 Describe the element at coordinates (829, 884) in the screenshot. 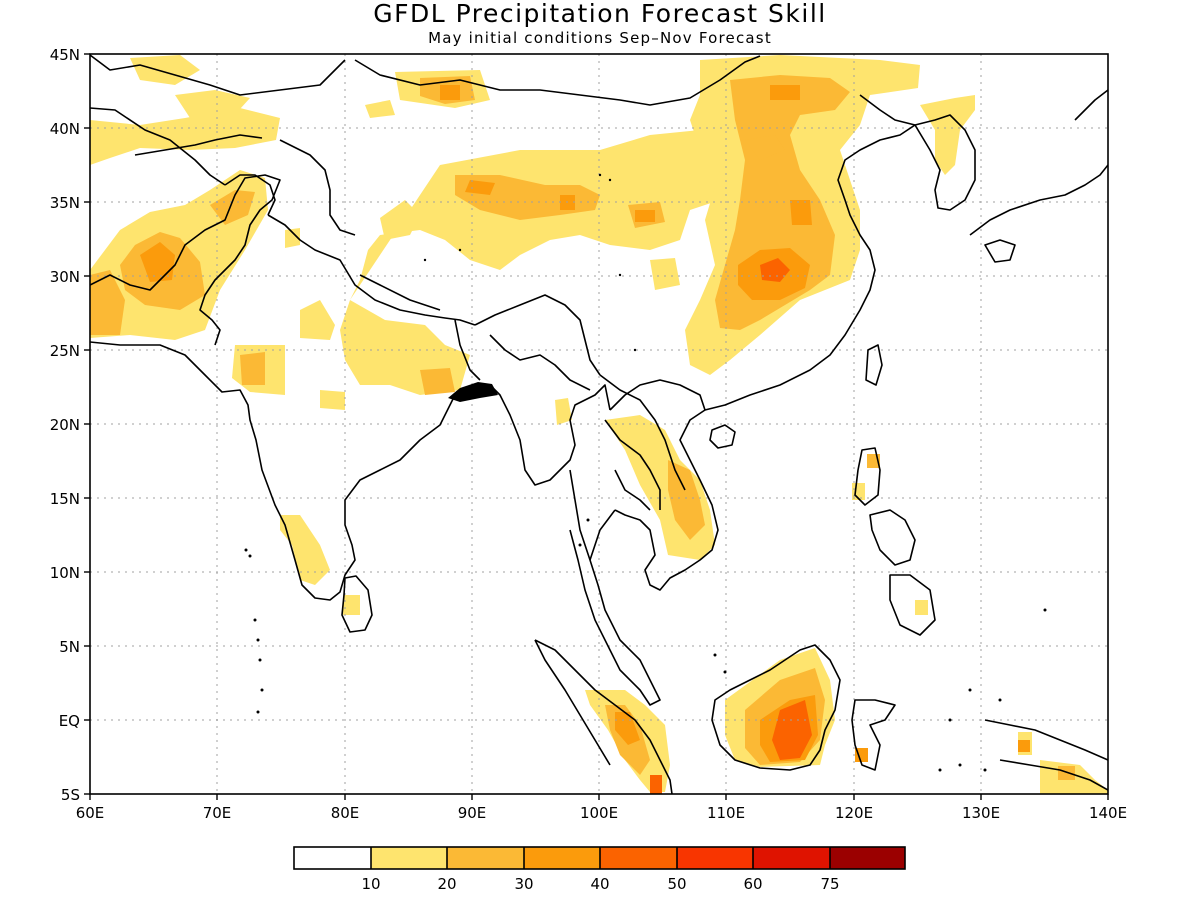

I see `colorbar-label: 75` at that location.